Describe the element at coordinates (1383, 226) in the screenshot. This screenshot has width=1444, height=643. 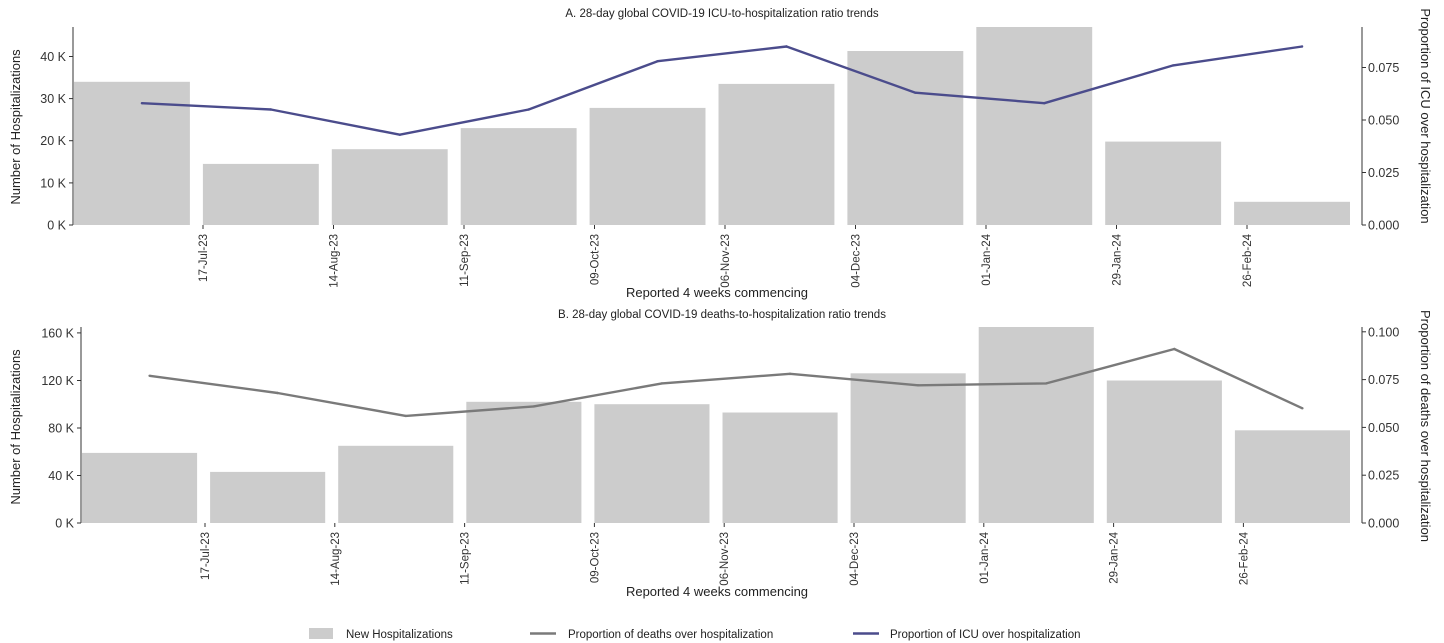
I see `panel-a-y2-tick-label: 0.000` at that location.